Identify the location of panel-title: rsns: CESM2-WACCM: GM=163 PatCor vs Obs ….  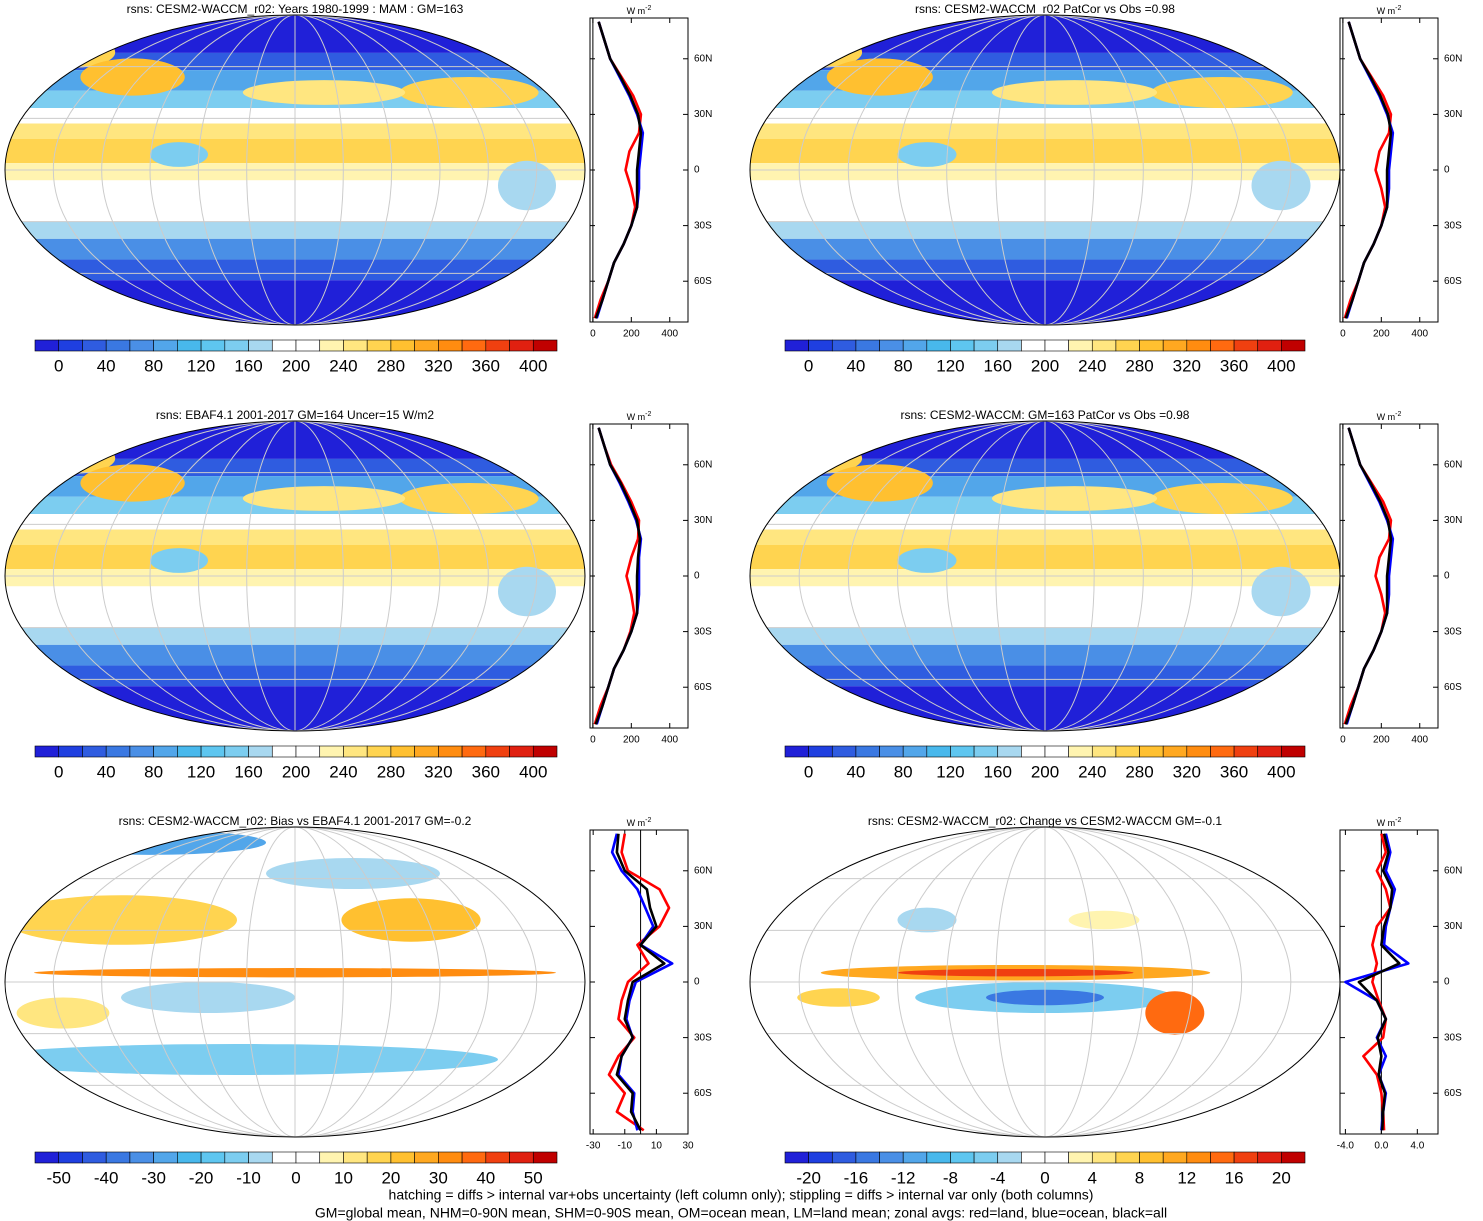
(1045, 415).